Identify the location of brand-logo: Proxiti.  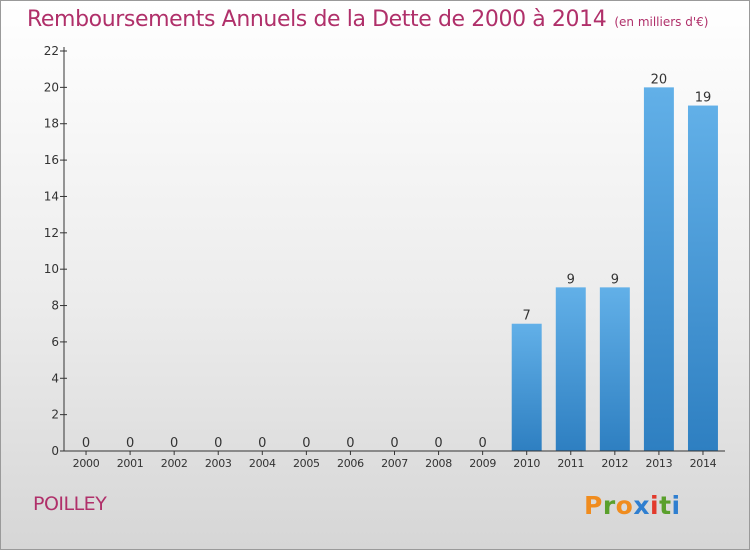
(632, 505).